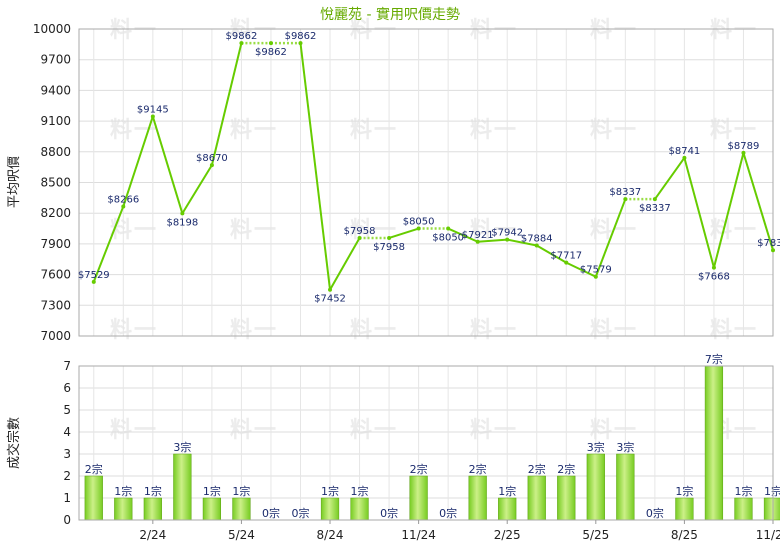 The image size is (780, 550). Describe the element at coordinates (55, 183) in the screenshot. I see `price-y-tick-label: 8500` at that location.